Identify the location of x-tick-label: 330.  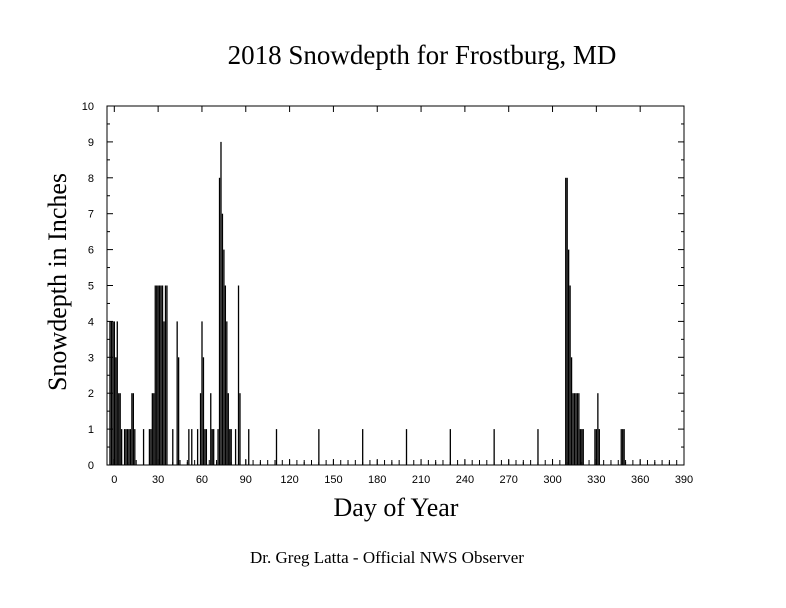
(596, 480).